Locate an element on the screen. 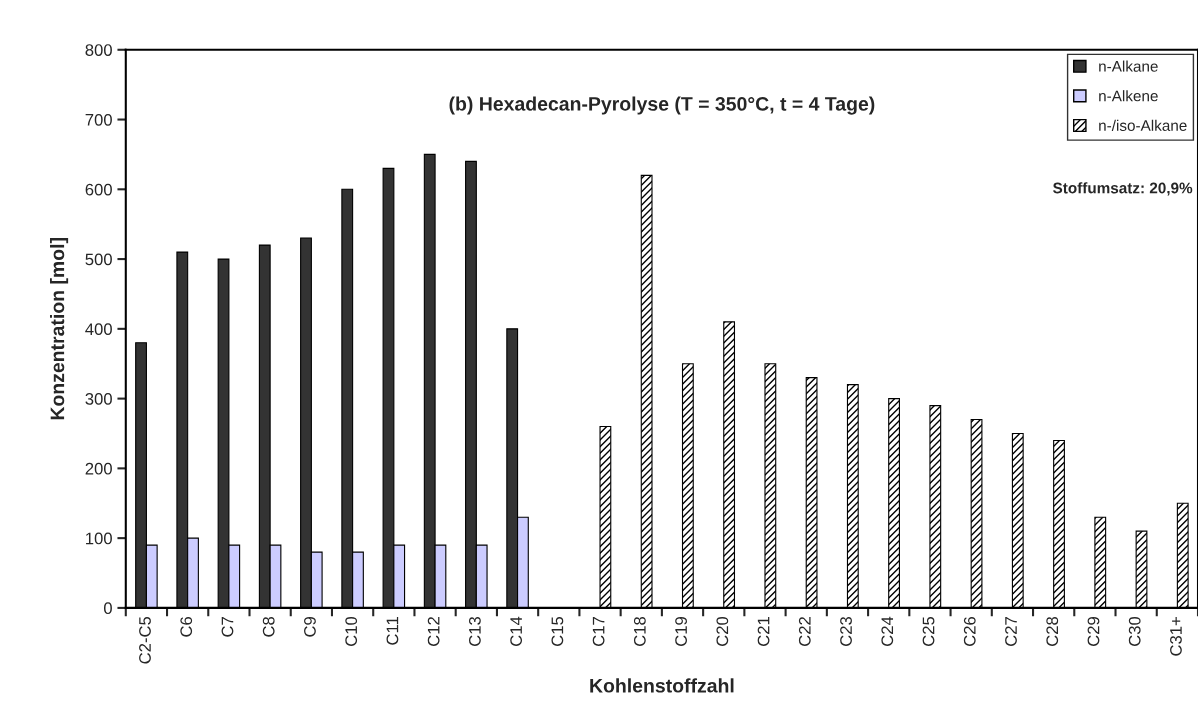 The height and width of the screenshot is (711, 1198). y-tick-label: 400 is located at coordinates (98, 329).